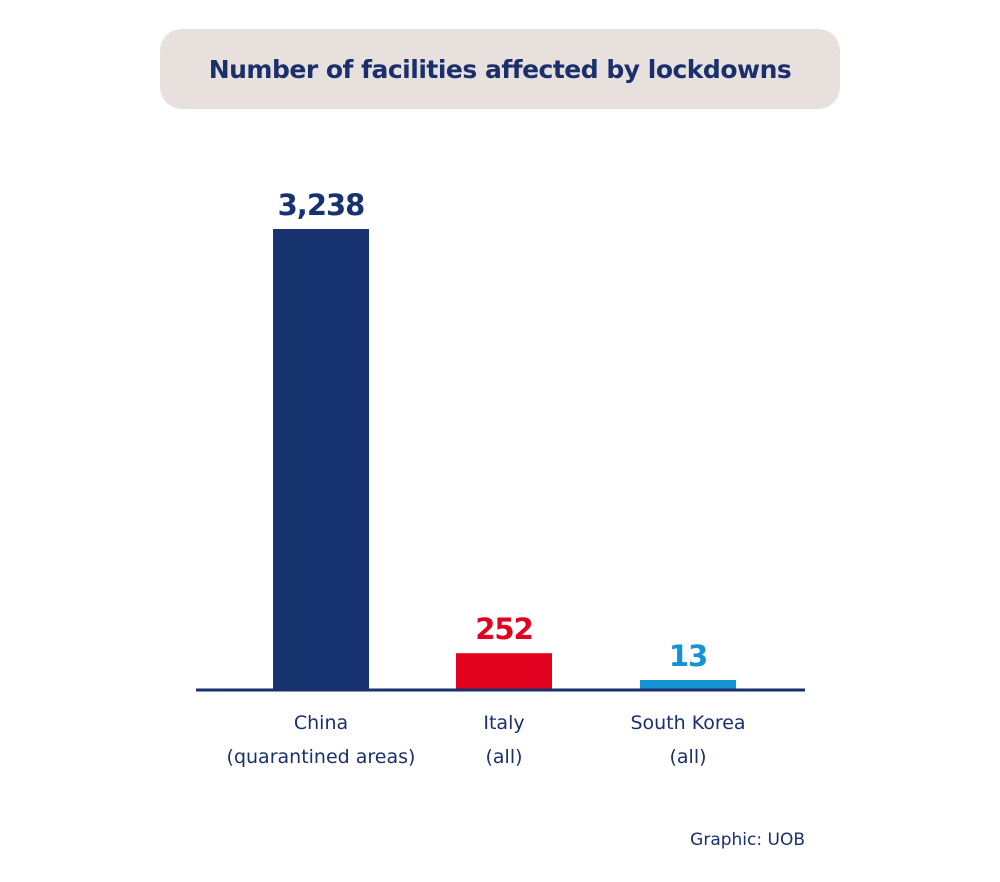  Describe the element at coordinates (747, 840) in the screenshot. I see `source-credit: Graphic: UOB` at that location.